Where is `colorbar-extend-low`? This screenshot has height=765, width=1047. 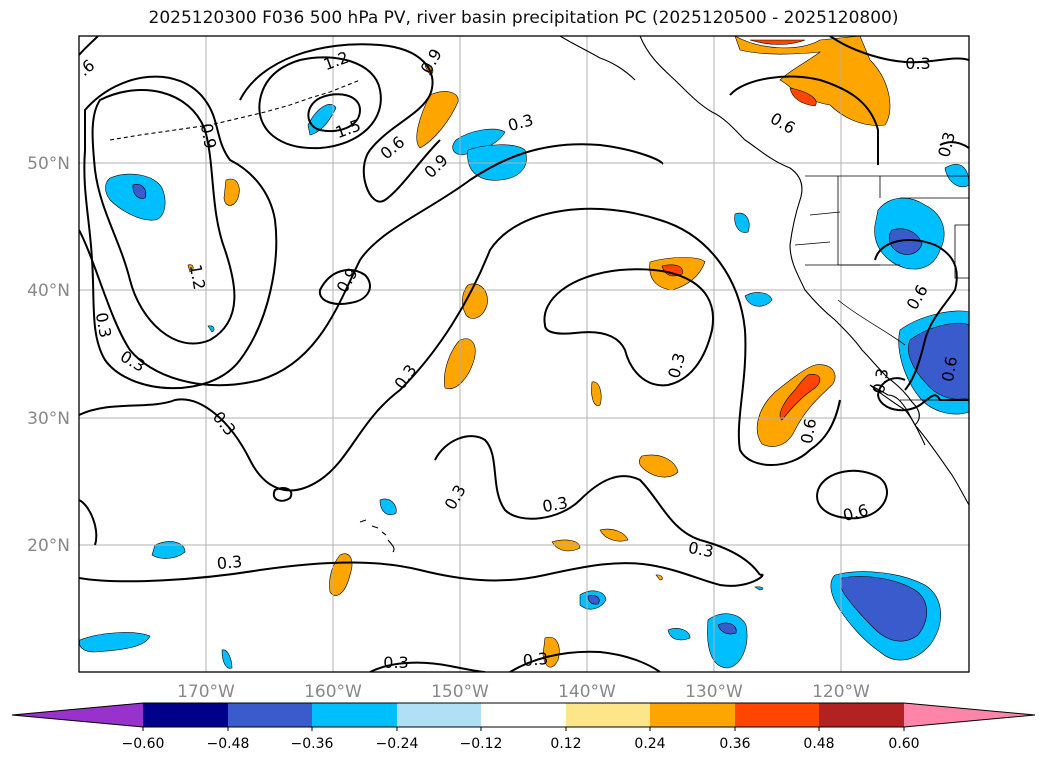 colorbar-extend-low is located at coordinates (77, 715).